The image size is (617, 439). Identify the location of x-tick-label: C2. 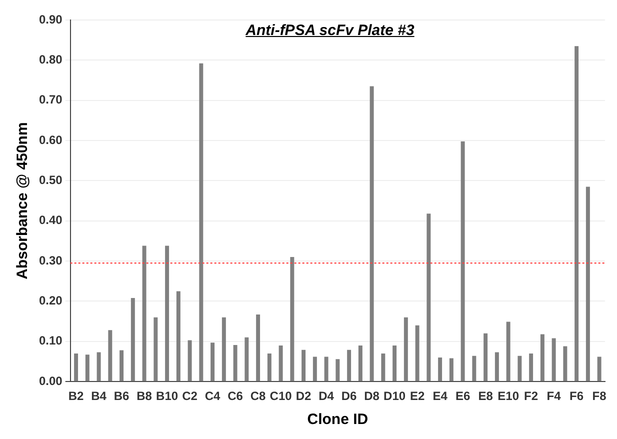
(190, 396).